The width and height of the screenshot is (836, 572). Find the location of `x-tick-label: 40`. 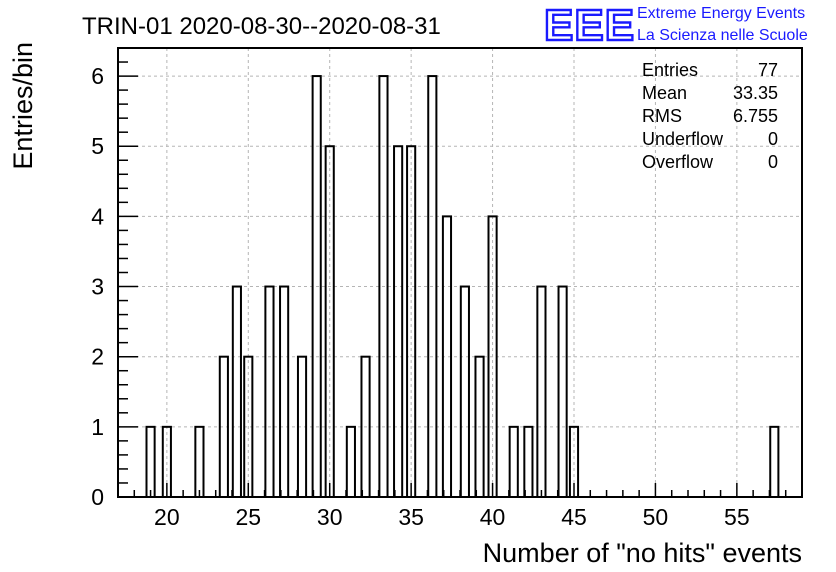

x-tick-label: 40 is located at coordinates (493, 517).